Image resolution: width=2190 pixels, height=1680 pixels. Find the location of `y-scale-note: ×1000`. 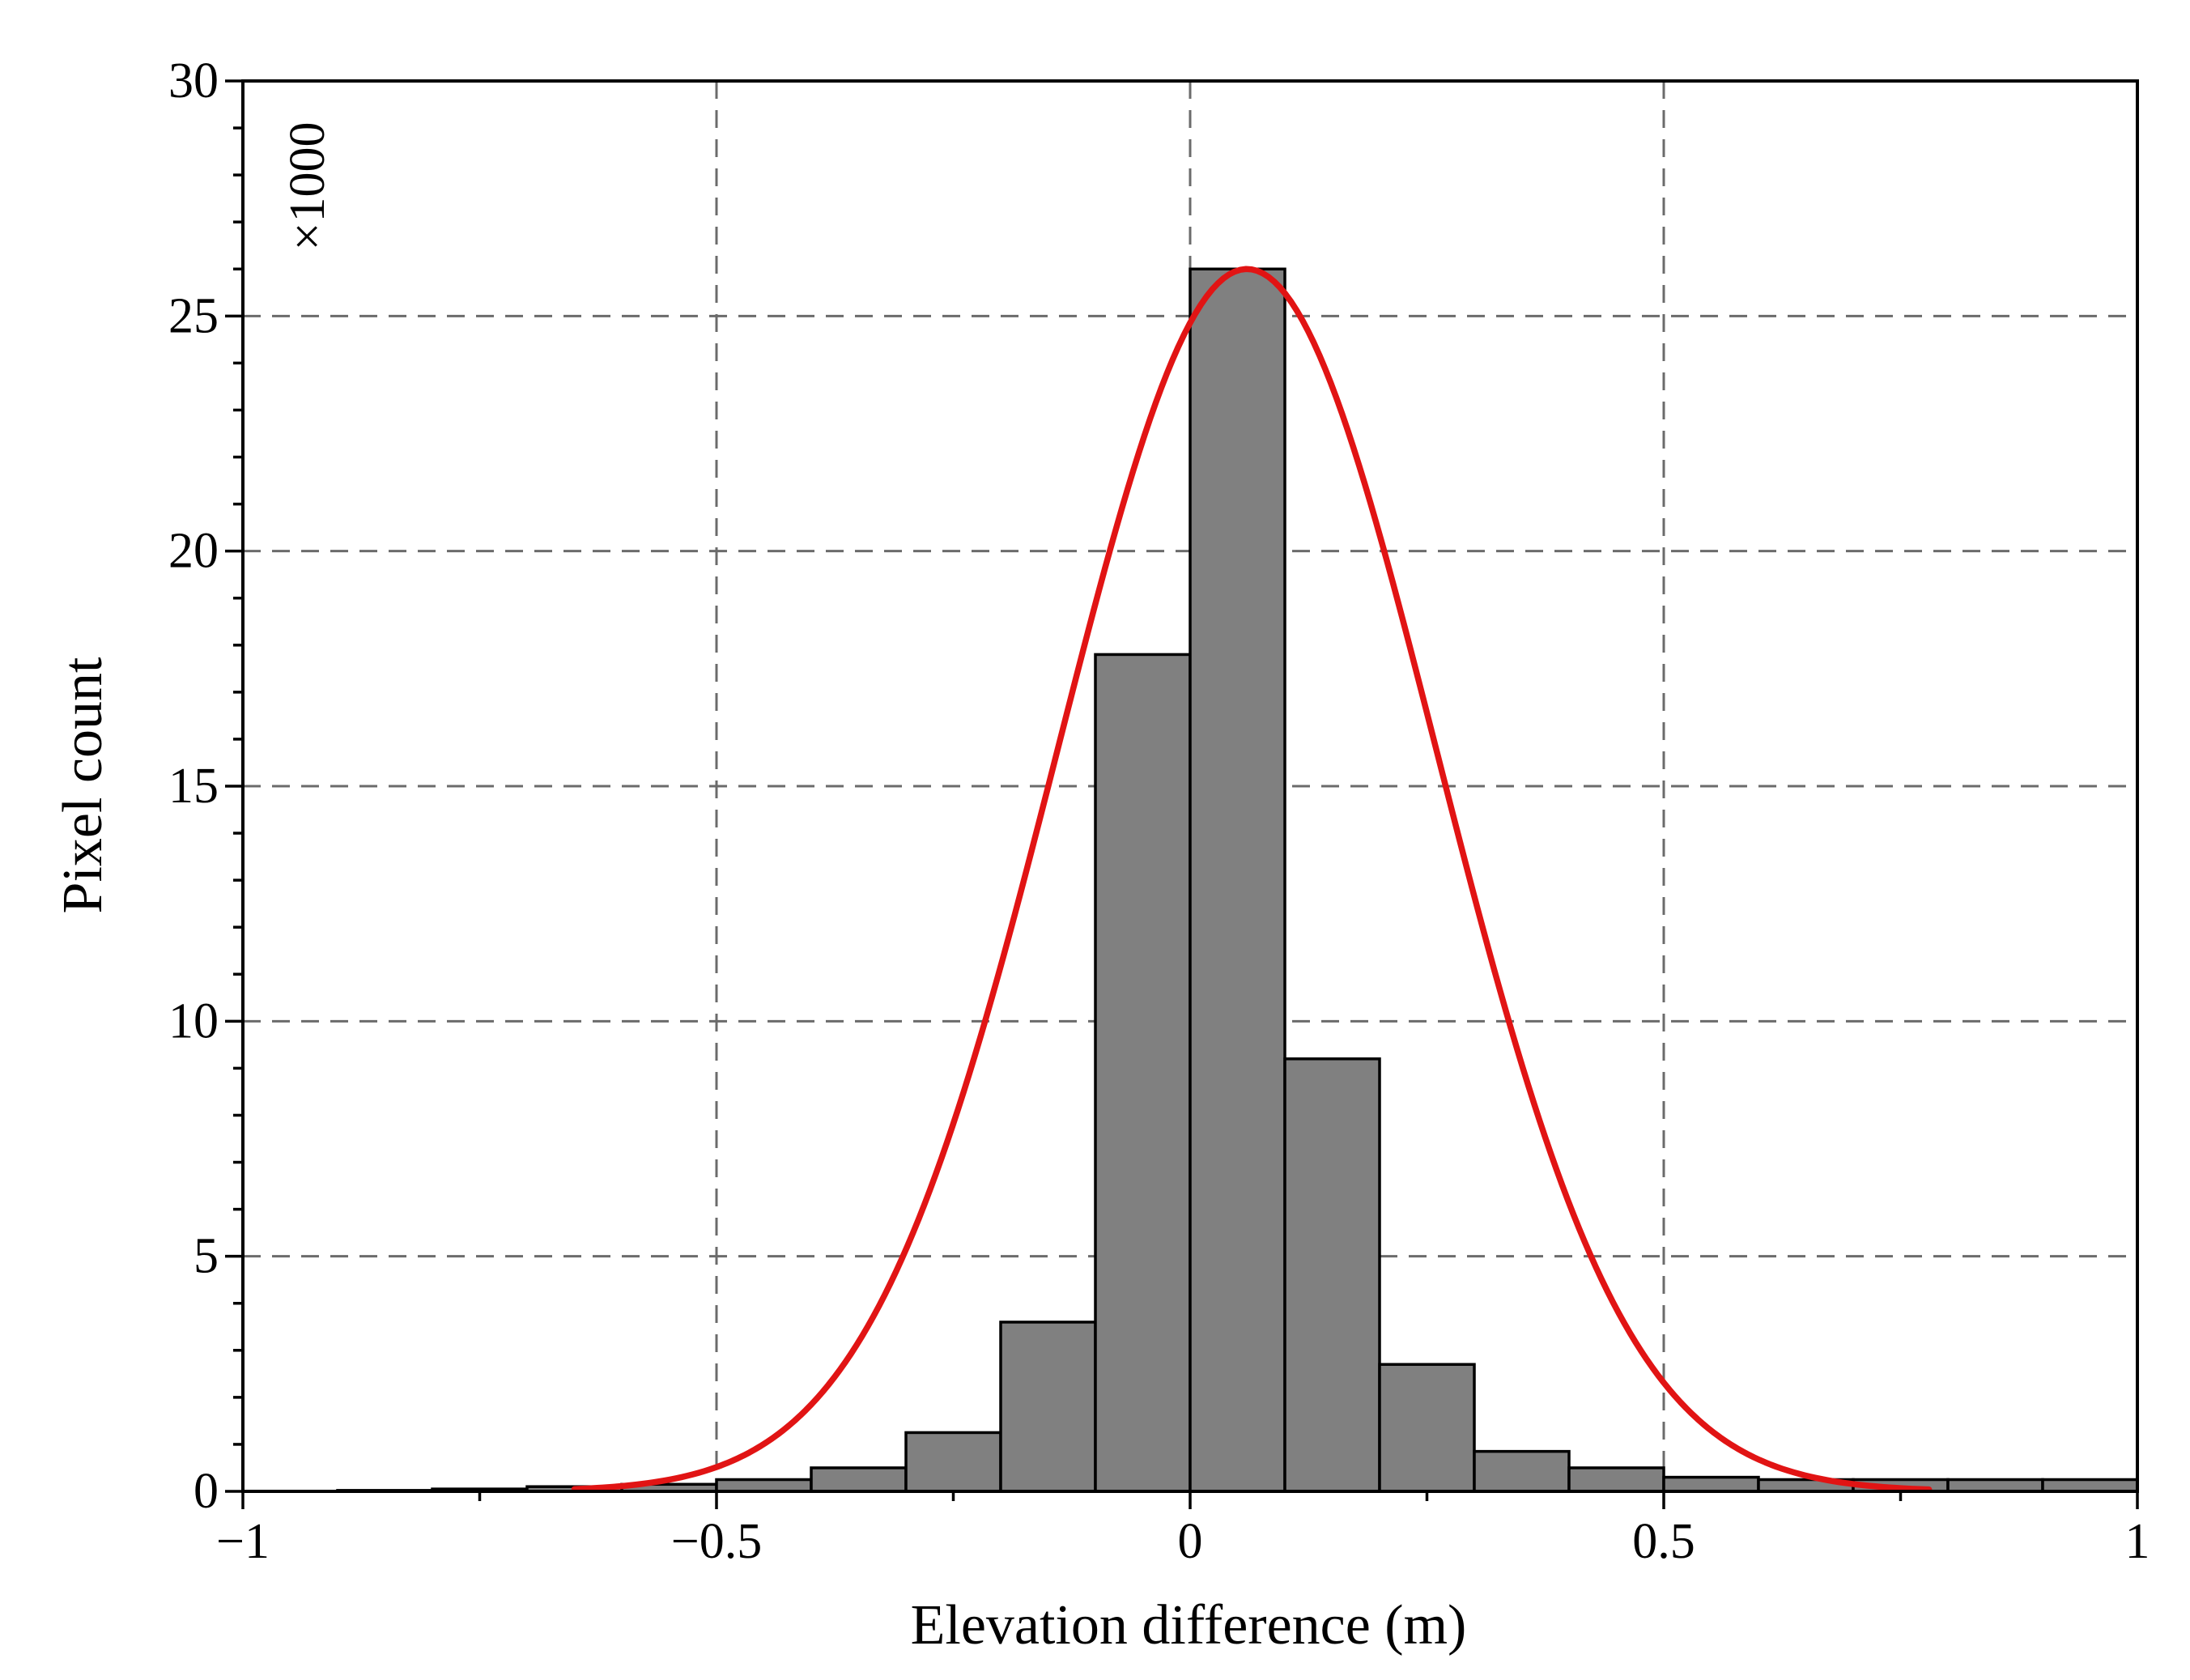

y-scale-note: ×1000 is located at coordinates (307, 186).